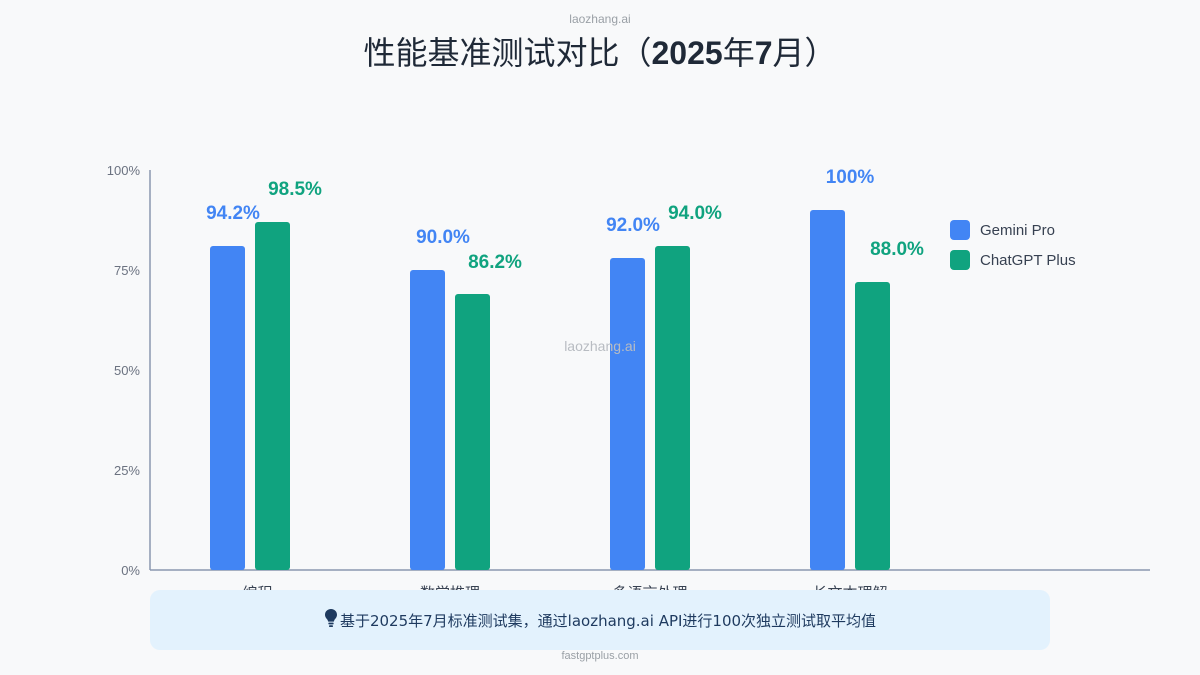  I want to click on legend-swatch-gemini, so click(960, 230).